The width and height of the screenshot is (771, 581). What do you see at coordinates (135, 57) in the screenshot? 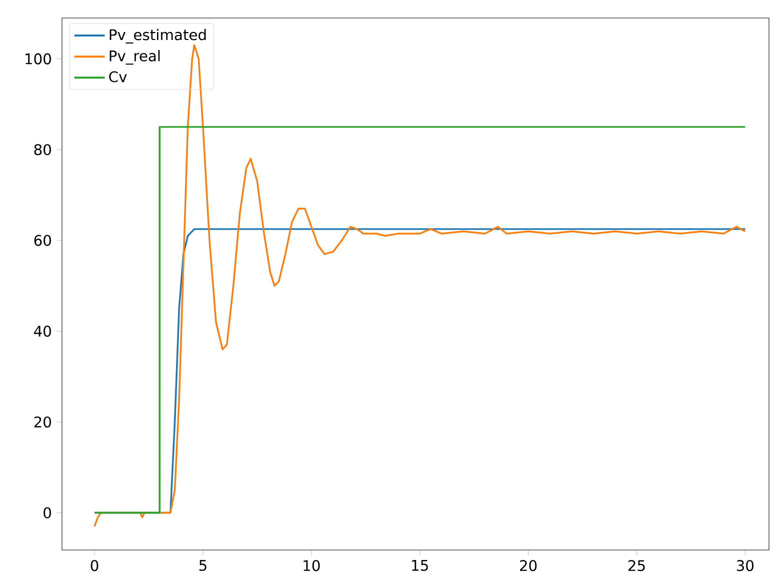
I see `legend-label: Pv_real` at bounding box center [135, 57].